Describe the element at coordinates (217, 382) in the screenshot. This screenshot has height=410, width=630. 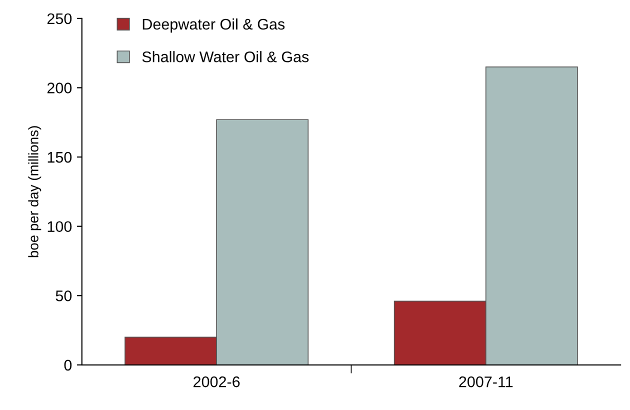
I see `x-tick-label: 2002-6` at that location.